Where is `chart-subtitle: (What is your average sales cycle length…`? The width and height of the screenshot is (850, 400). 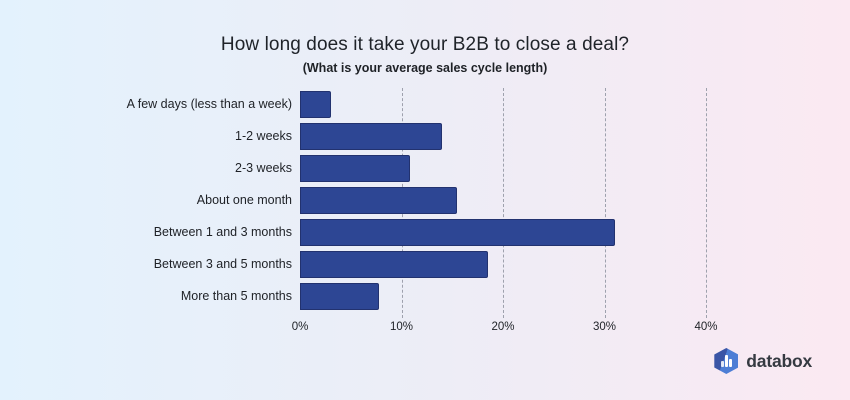
chart-subtitle: (What is your average sales cycle length… is located at coordinates (425, 68).